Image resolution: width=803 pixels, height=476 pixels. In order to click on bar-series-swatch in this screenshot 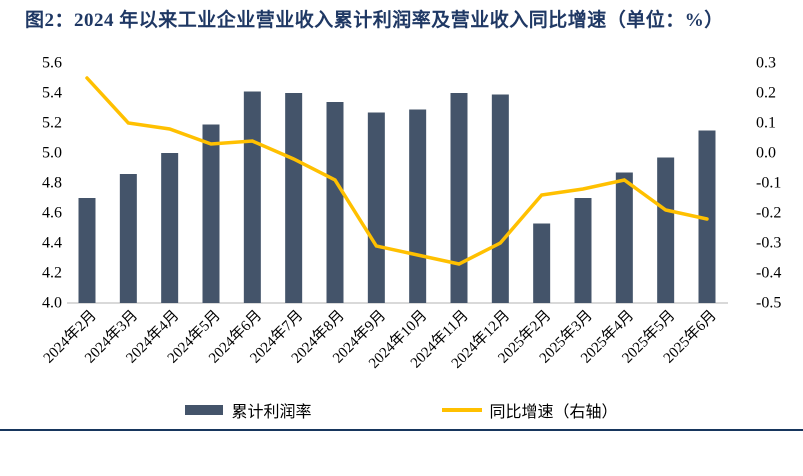, I will do `click(204, 410)`.